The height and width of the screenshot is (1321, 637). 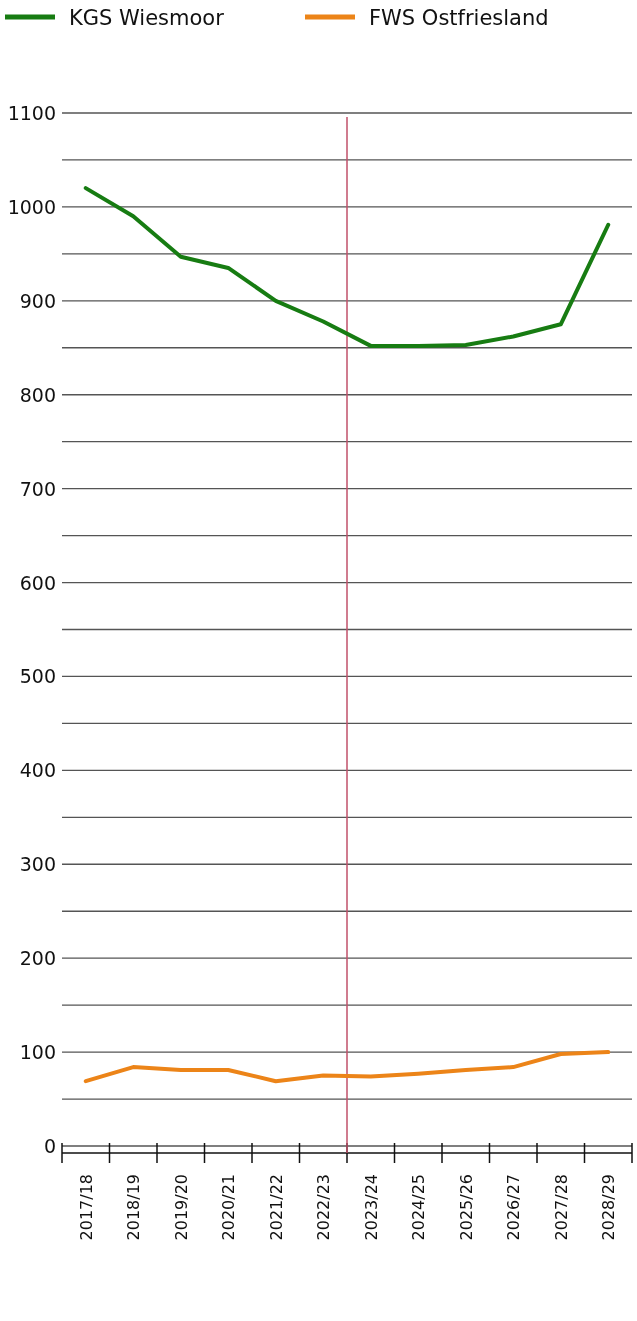 What do you see at coordinates (371, 1207) in the screenshot?
I see `x-tick-label: 2023/24` at bounding box center [371, 1207].